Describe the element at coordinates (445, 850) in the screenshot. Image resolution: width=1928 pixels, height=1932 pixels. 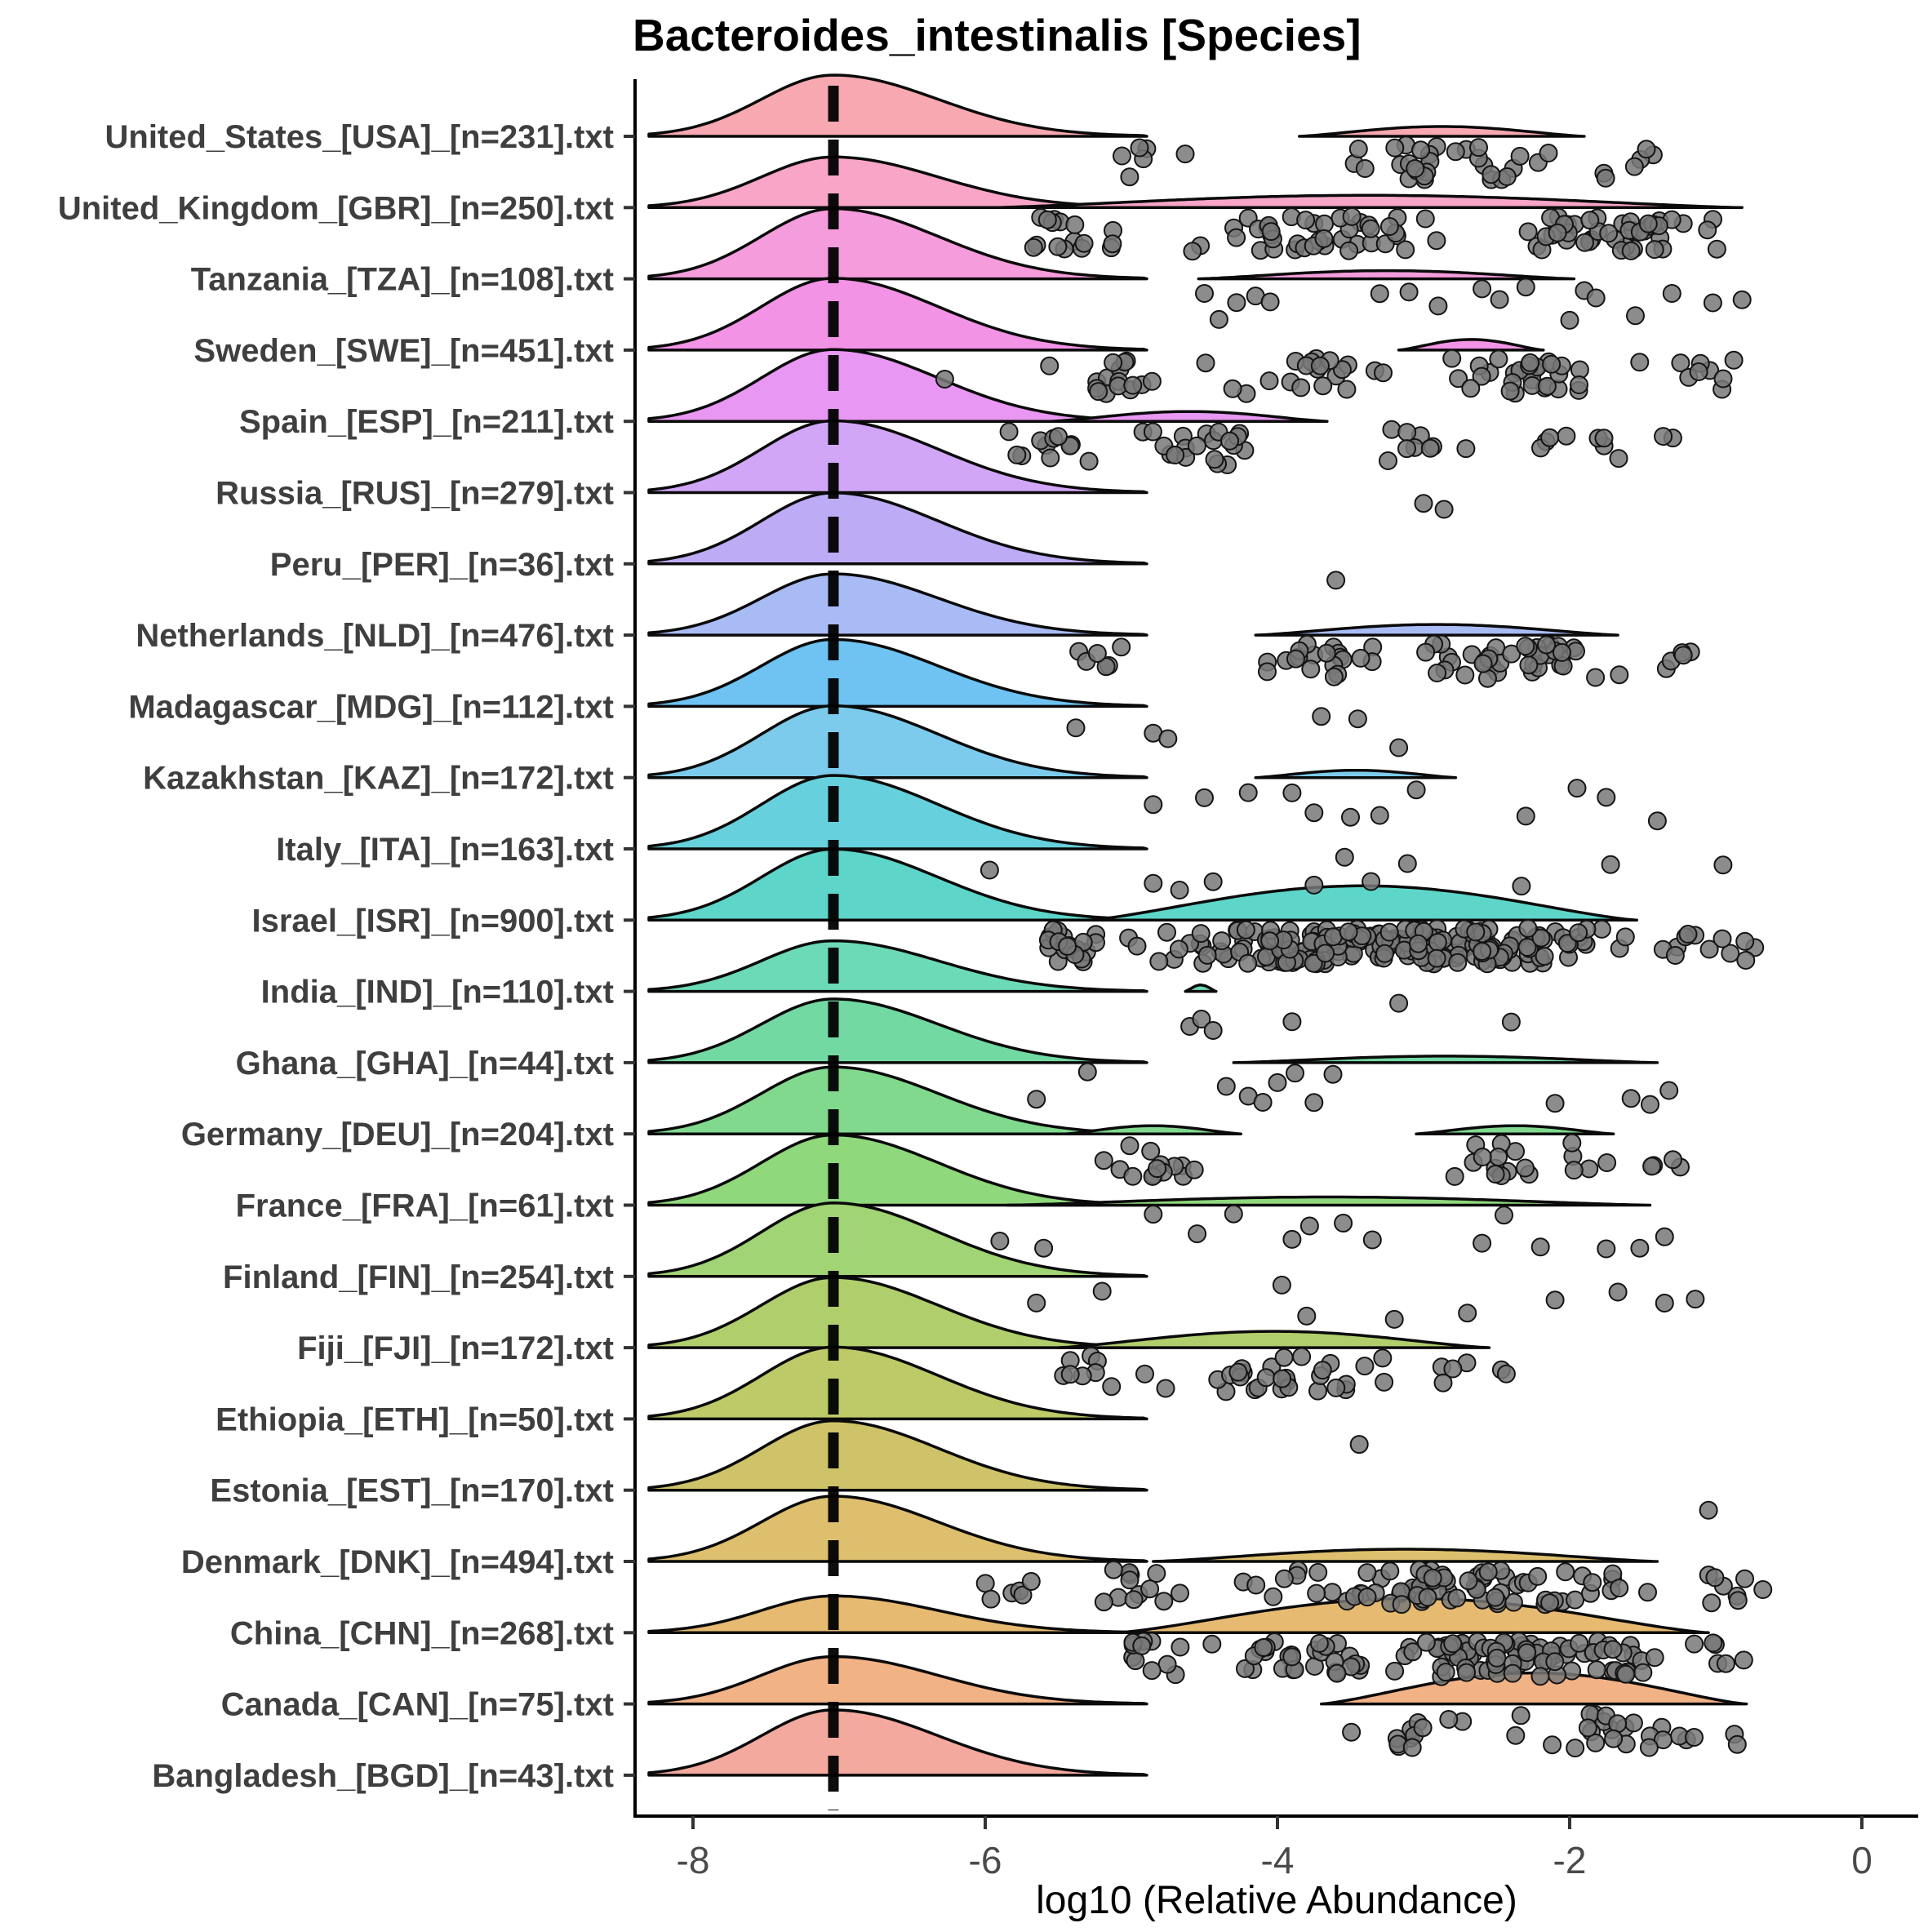
I see `y-tick-label: Italy_[ITA]_[n=163].txt` at that location.